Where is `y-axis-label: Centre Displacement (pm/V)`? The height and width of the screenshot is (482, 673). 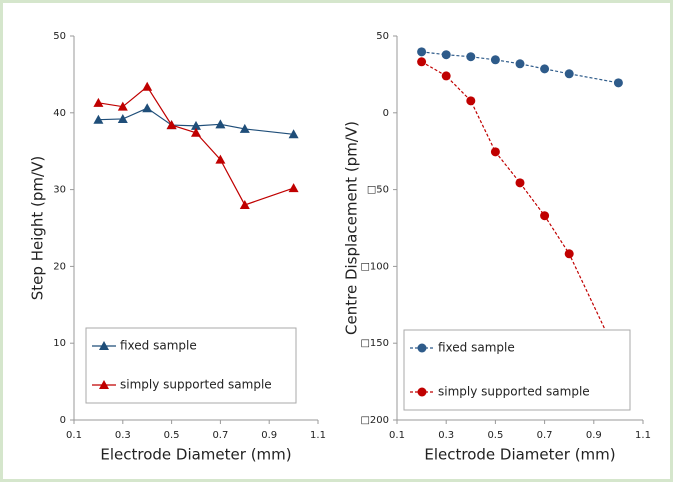
y-axis-label: Centre Displacement (pm/V) is located at coordinates (352, 228).